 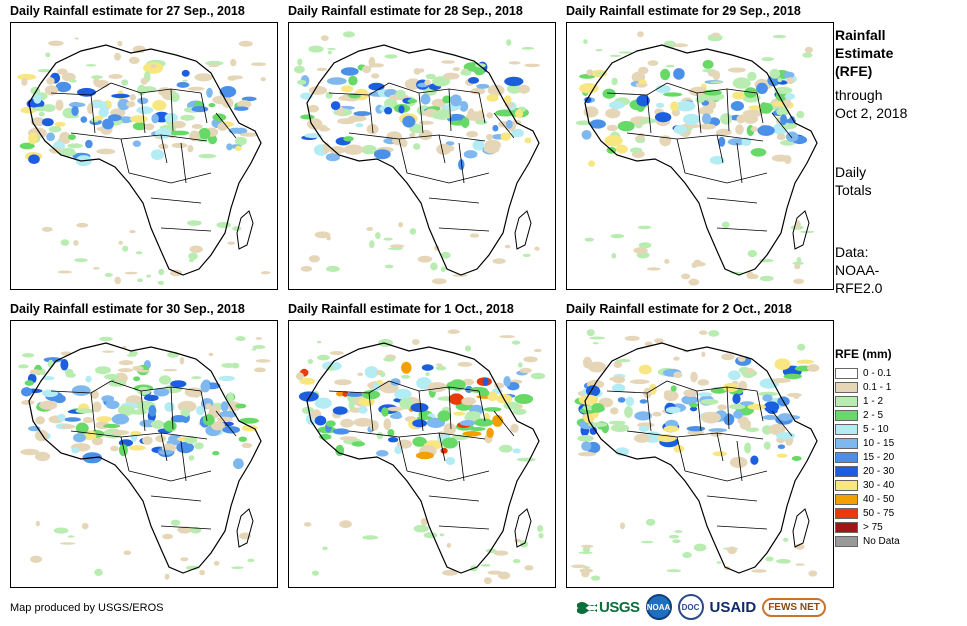 I want to click on legend-row: 50 - 75, so click(x=867, y=513).